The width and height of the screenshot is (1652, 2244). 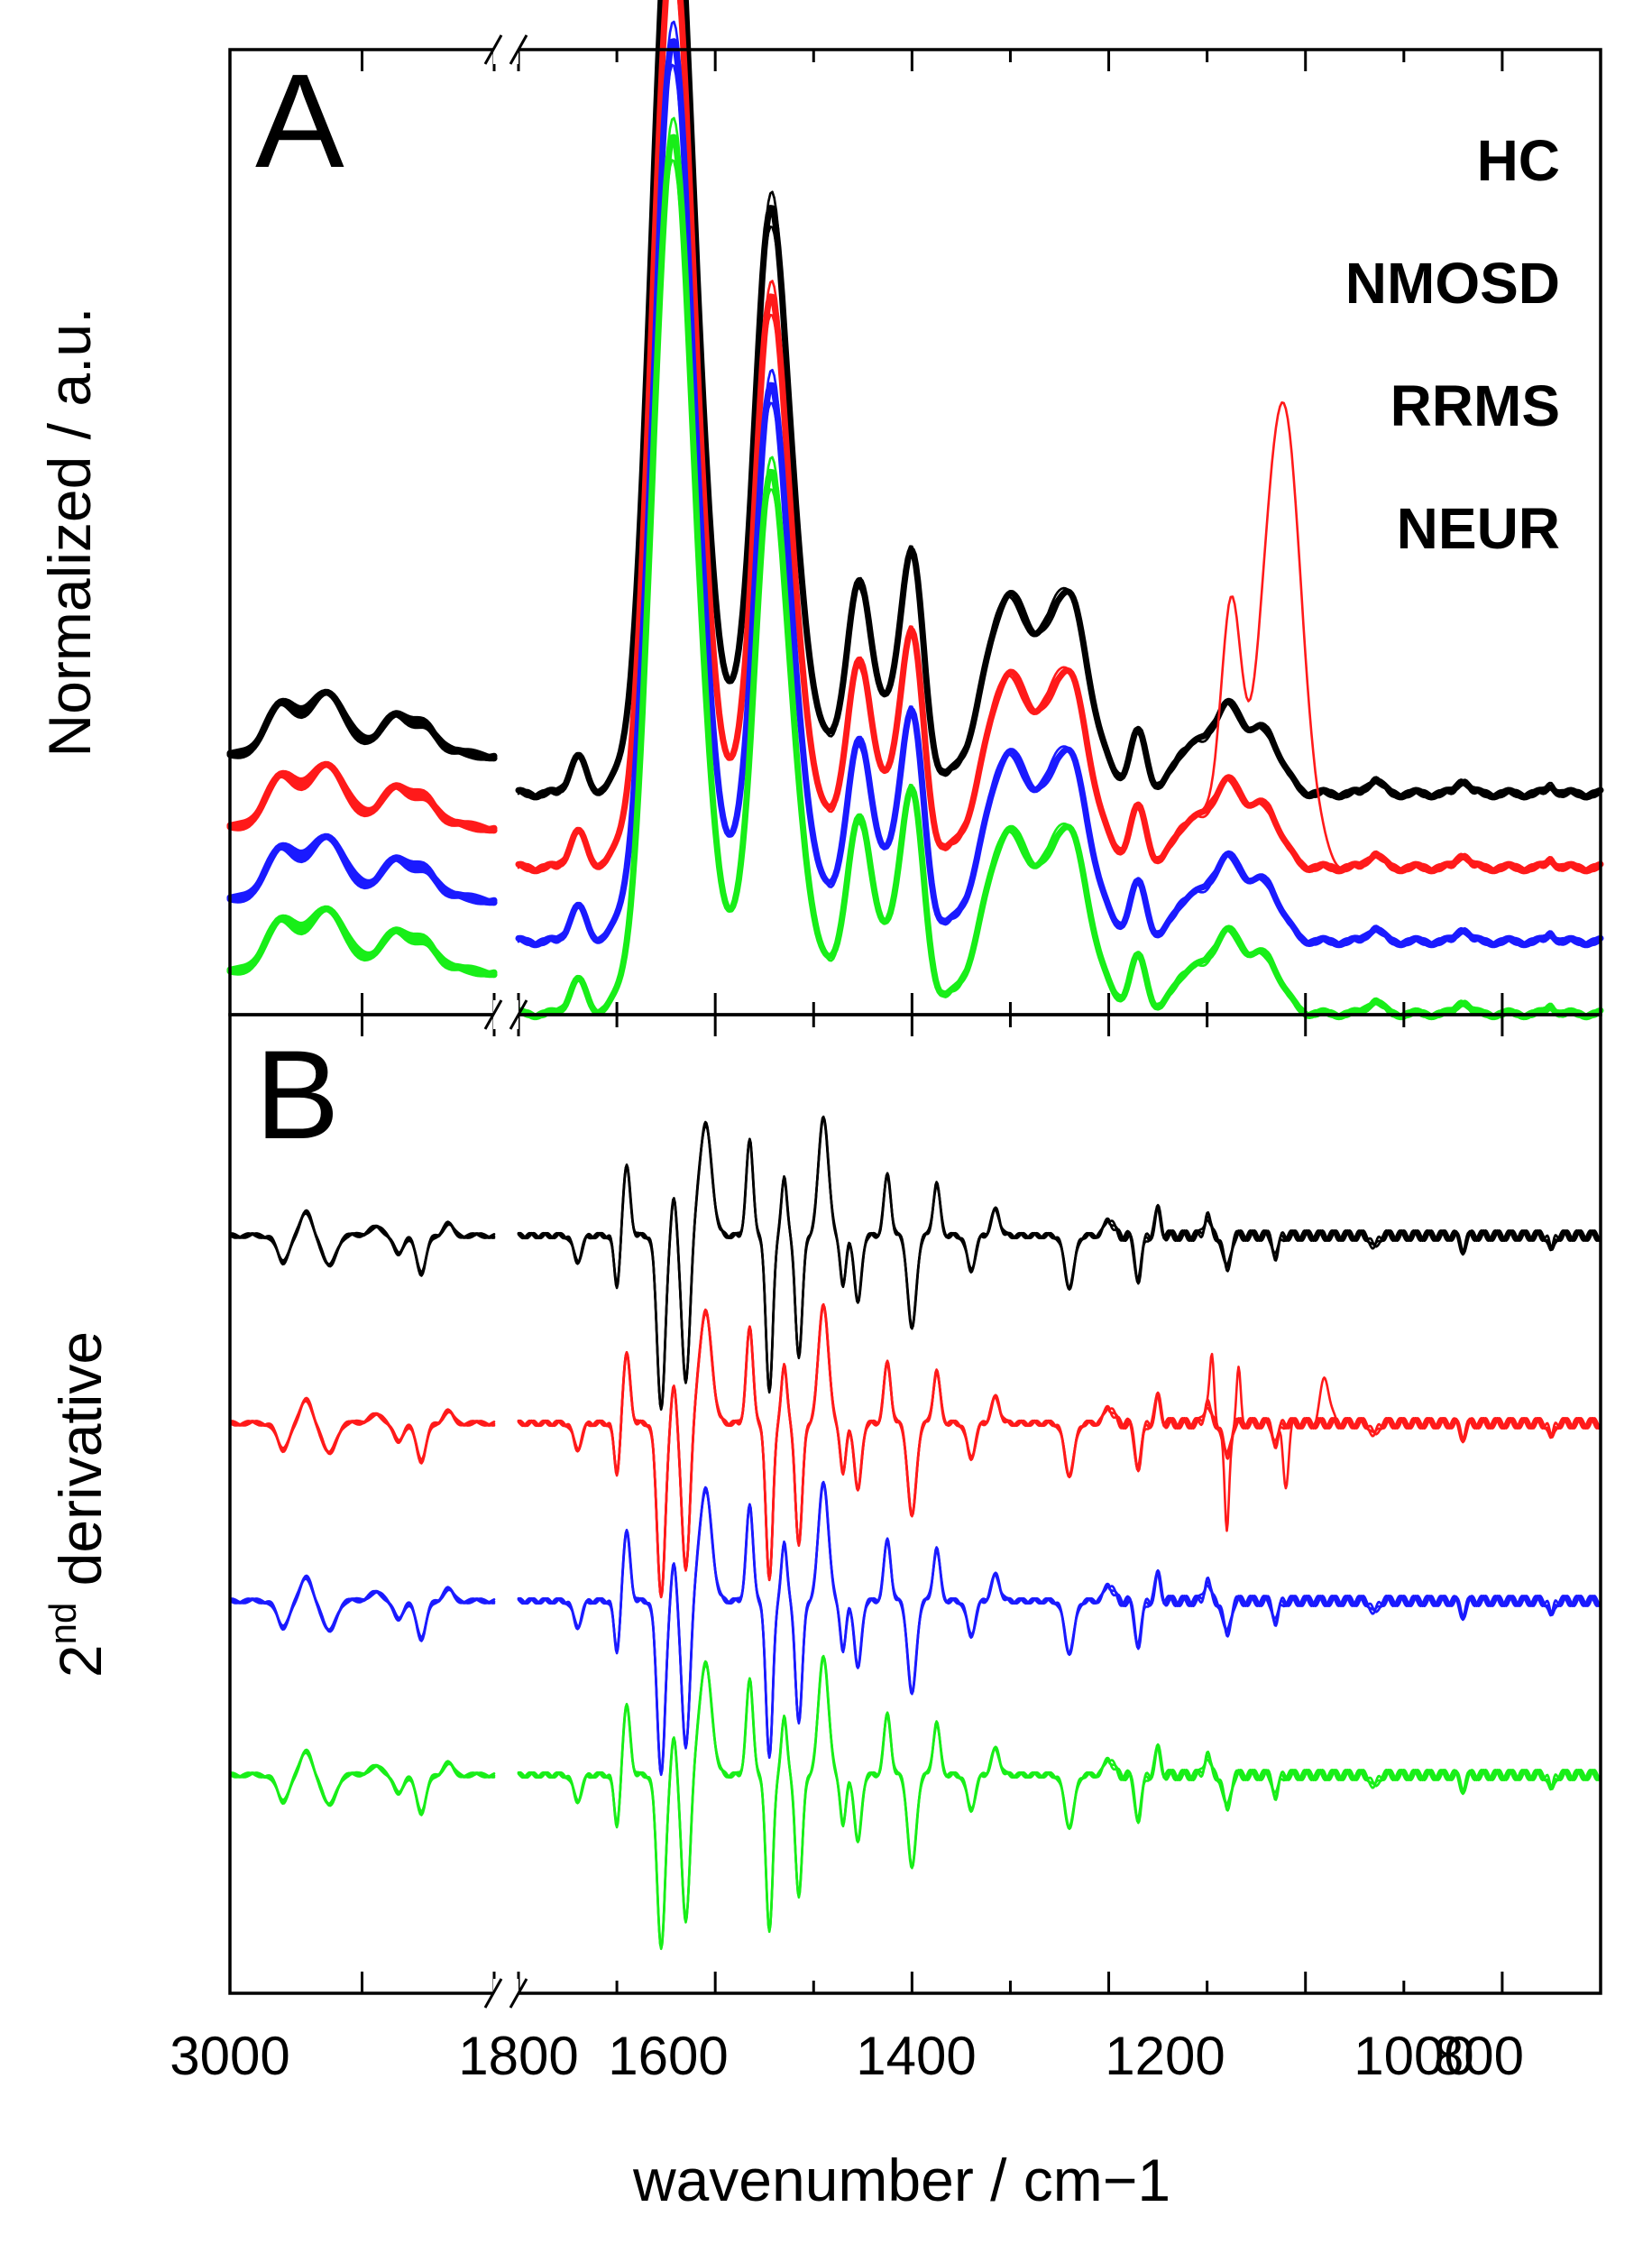 I want to click on panel-b-y-axis-label-rest: derivative, so click(x=80, y=1467).